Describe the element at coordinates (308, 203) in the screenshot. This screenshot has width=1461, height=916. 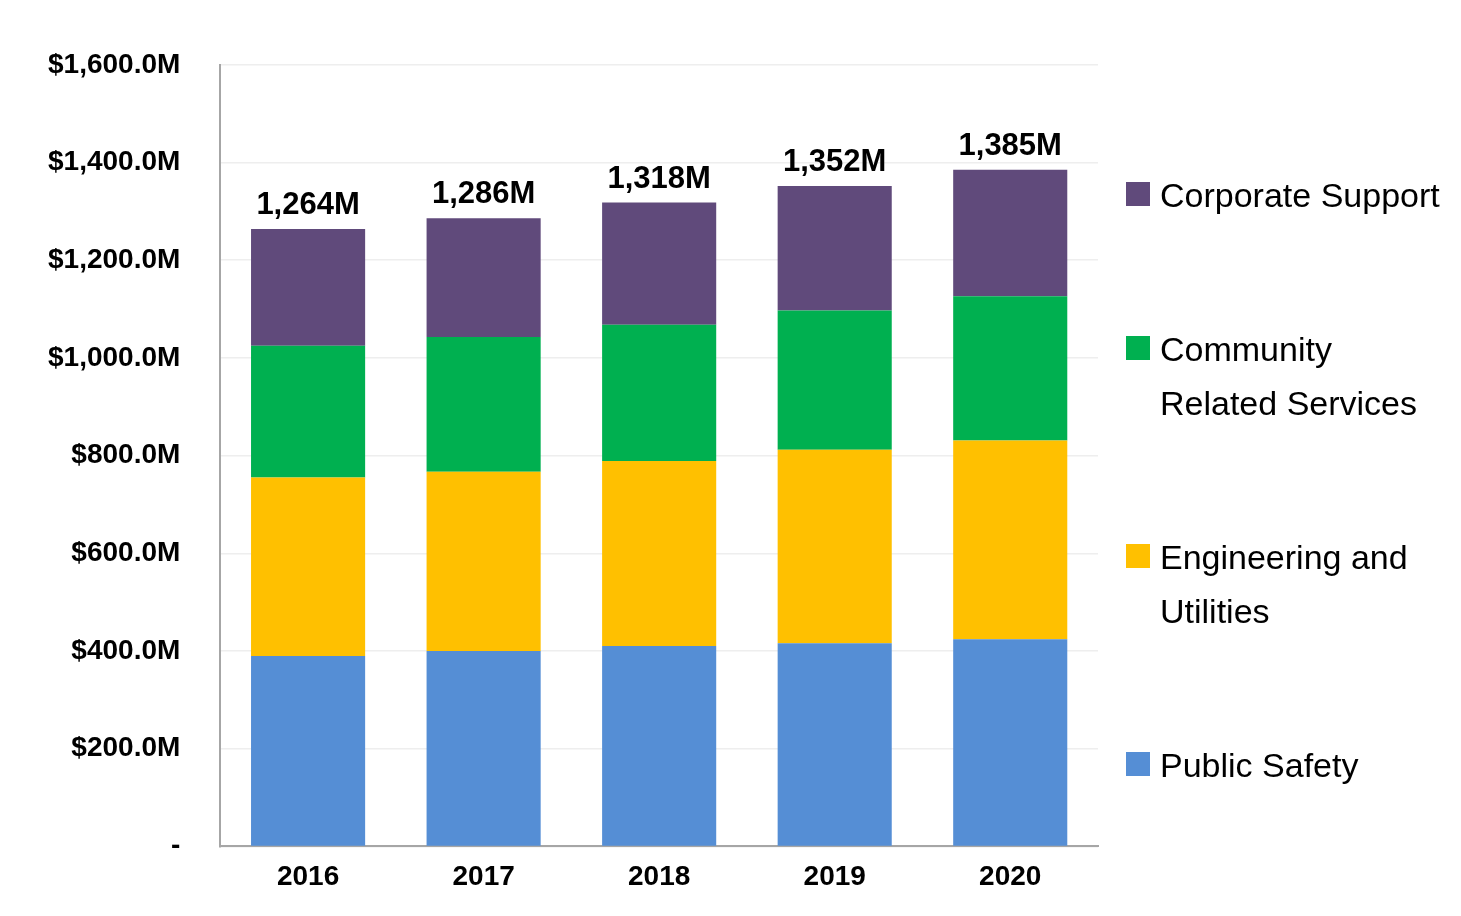
I see `total-label: 1,264M` at that location.